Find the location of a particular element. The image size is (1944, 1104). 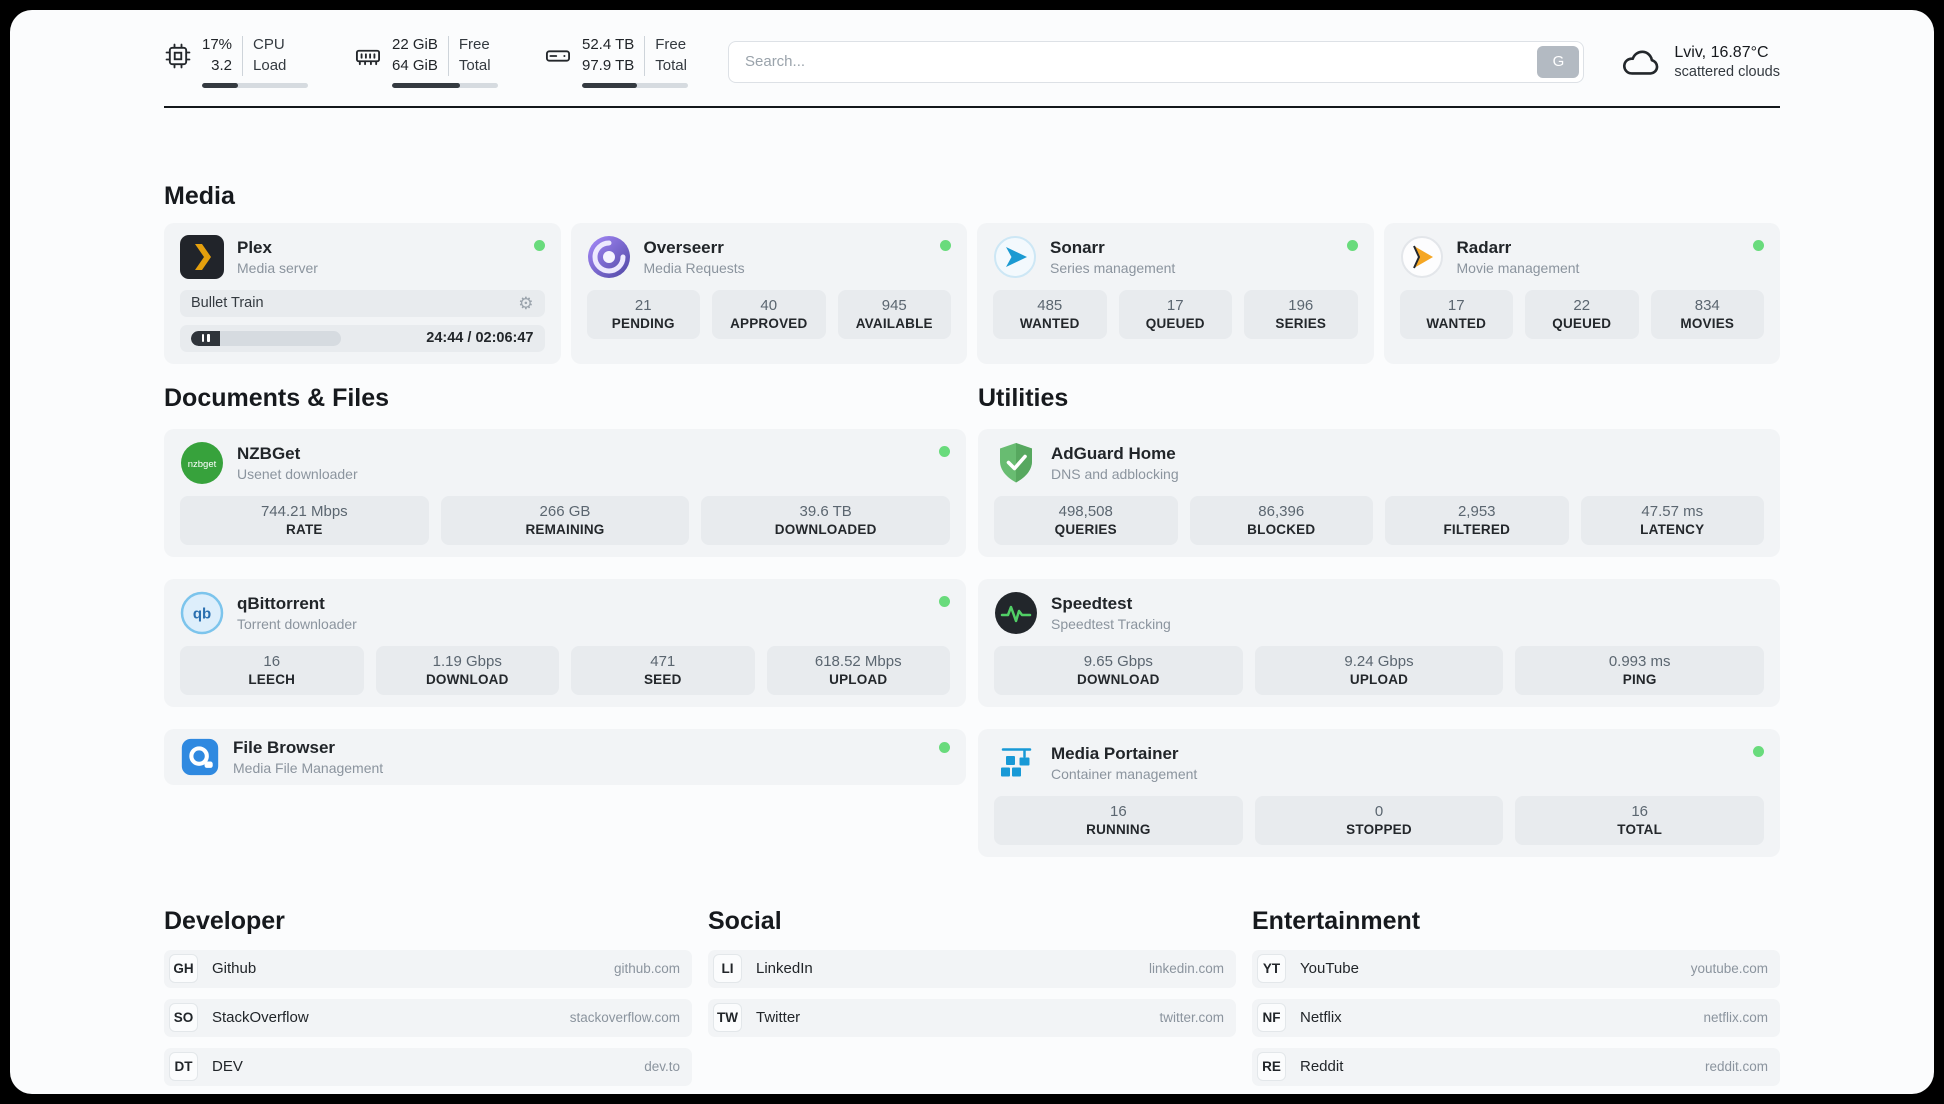

stat-latency: 47.57 ms LATENCY is located at coordinates (1672, 520).